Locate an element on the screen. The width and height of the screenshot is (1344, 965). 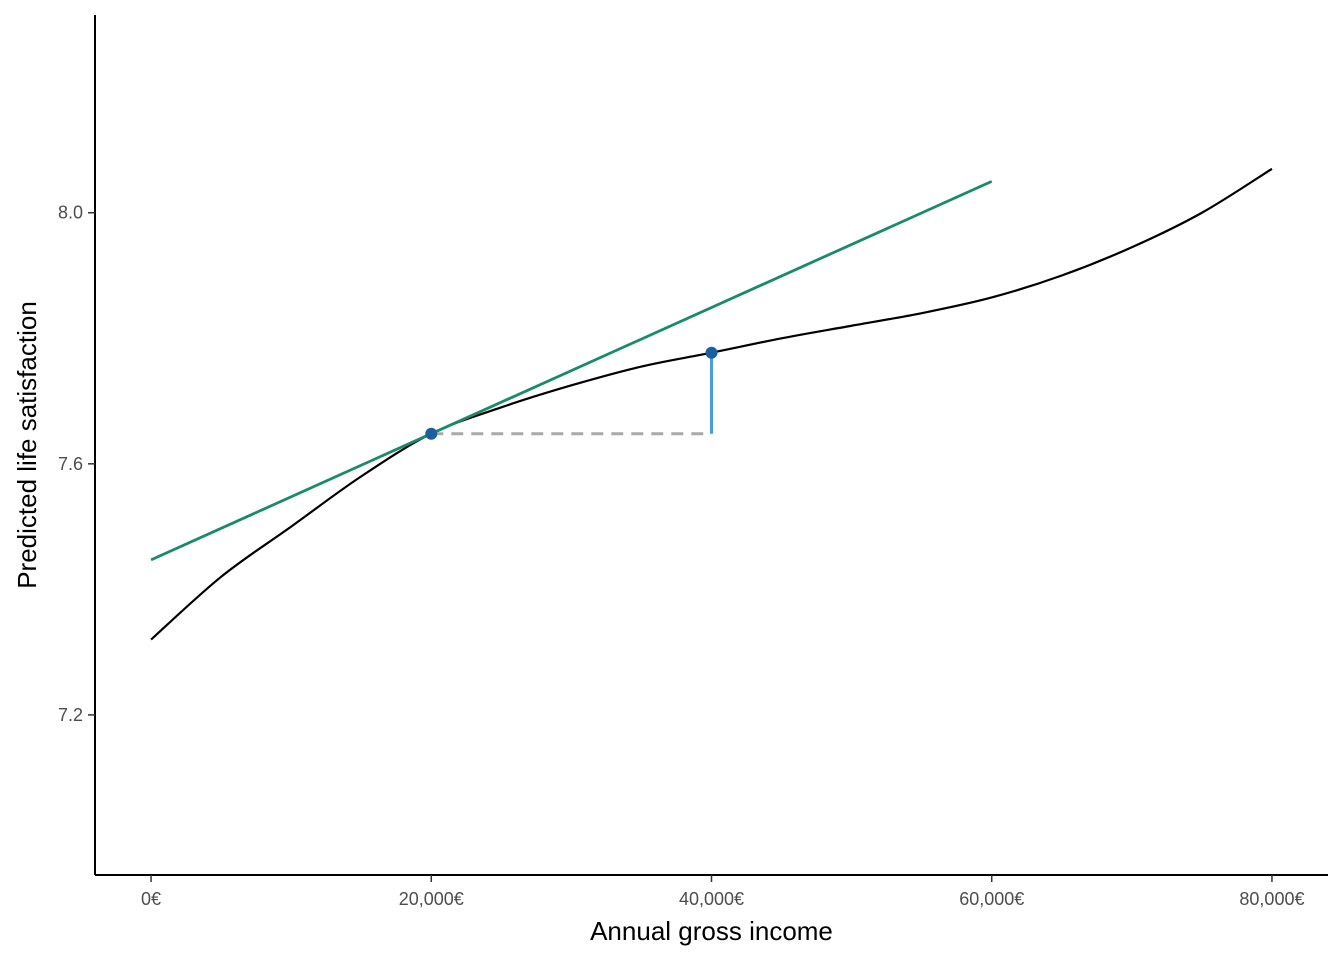
y-tick-label: 8.0 is located at coordinates (70, 213).